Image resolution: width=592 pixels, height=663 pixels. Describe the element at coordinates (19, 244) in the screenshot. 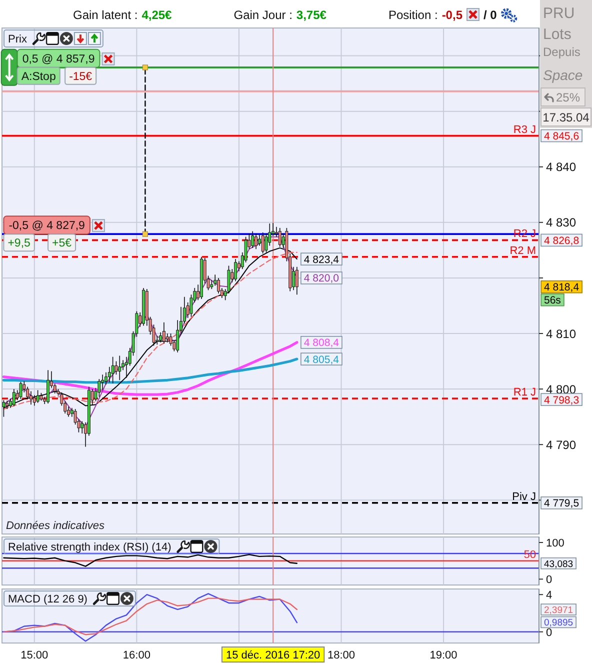

I see `annotation: +9,5` at that location.